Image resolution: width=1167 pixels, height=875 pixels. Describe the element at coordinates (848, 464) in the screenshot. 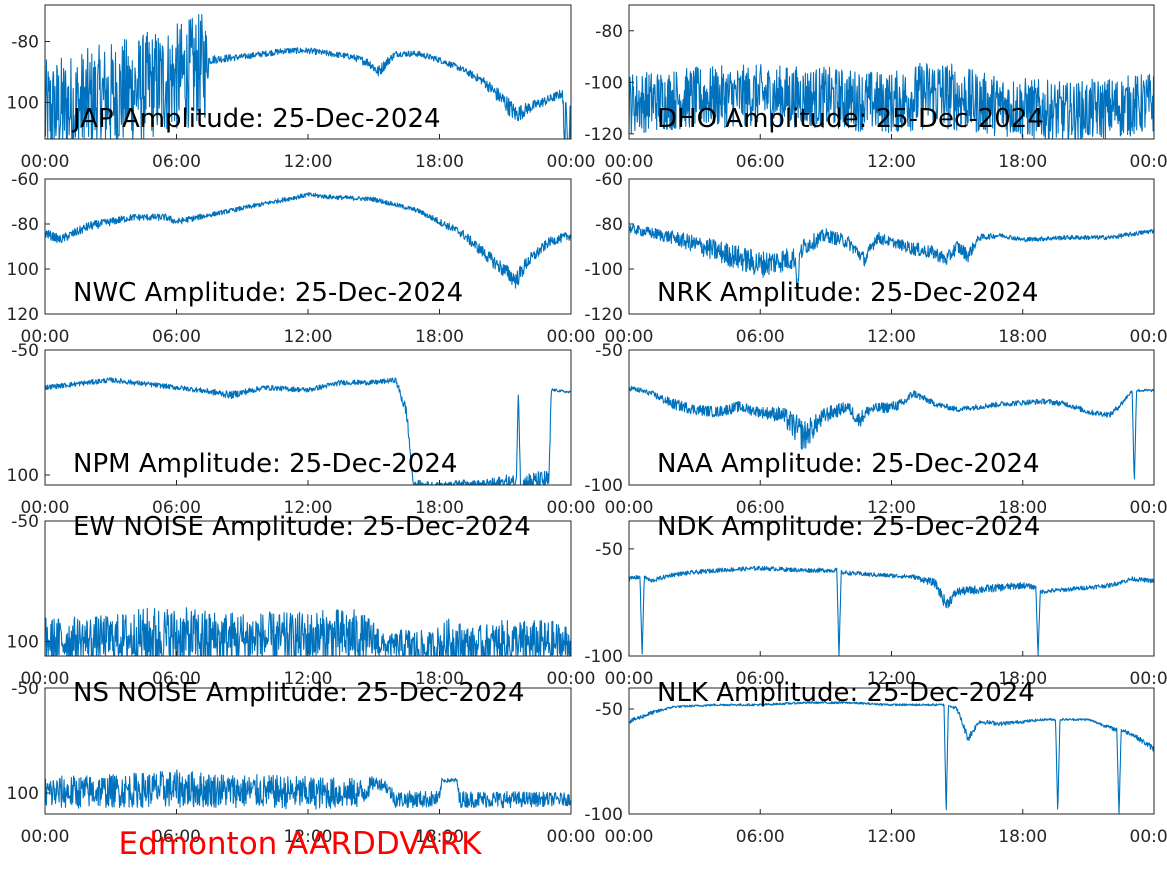

I see `panel-title: NAA Amplitude: 25-Dec-2024` at that location.